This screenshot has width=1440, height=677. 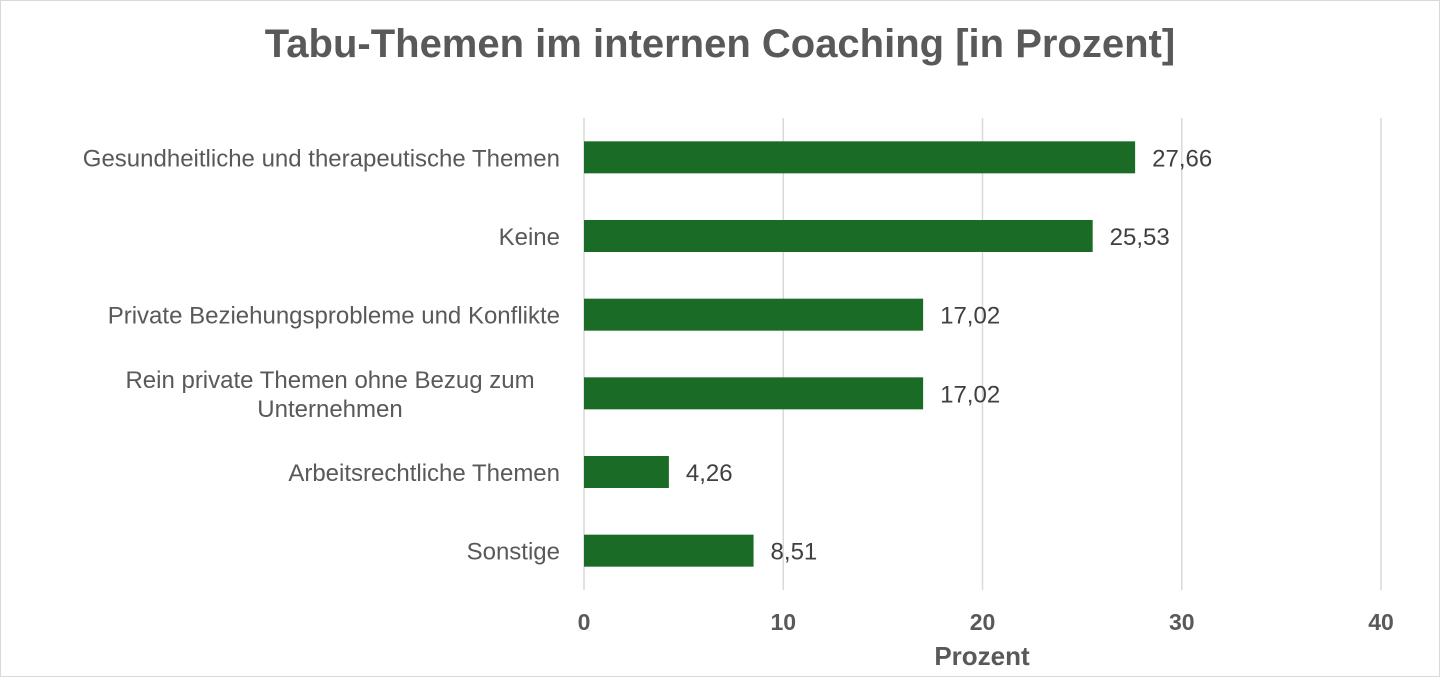 What do you see at coordinates (584, 622) in the screenshot?
I see `x-tick-label-0: 0` at bounding box center [584, 622].